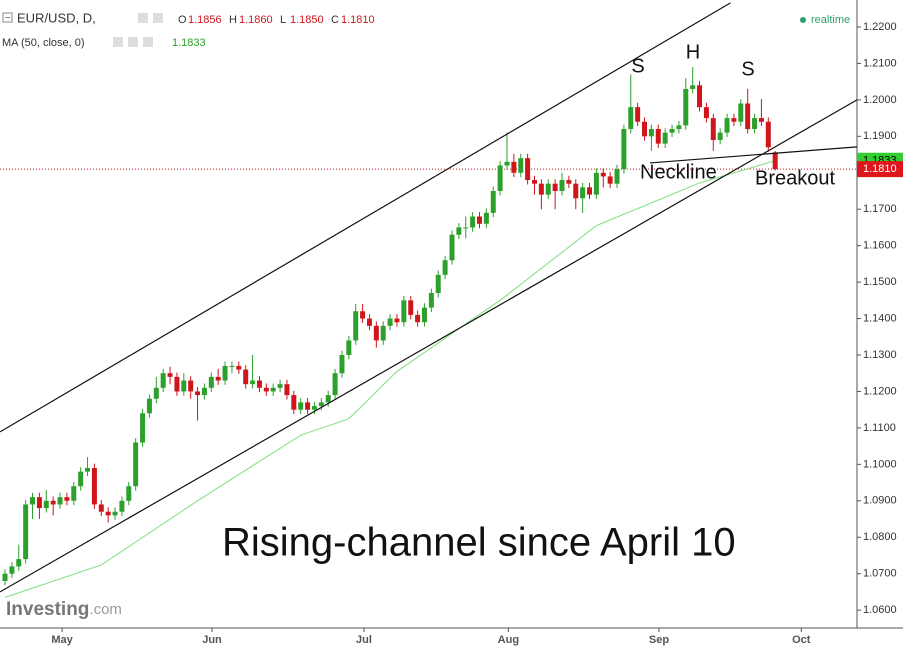 The image size is (903, 650). Describe the element at coordinates (47, 609) in the screenshot. I see `logo-main: Investing` at that location.